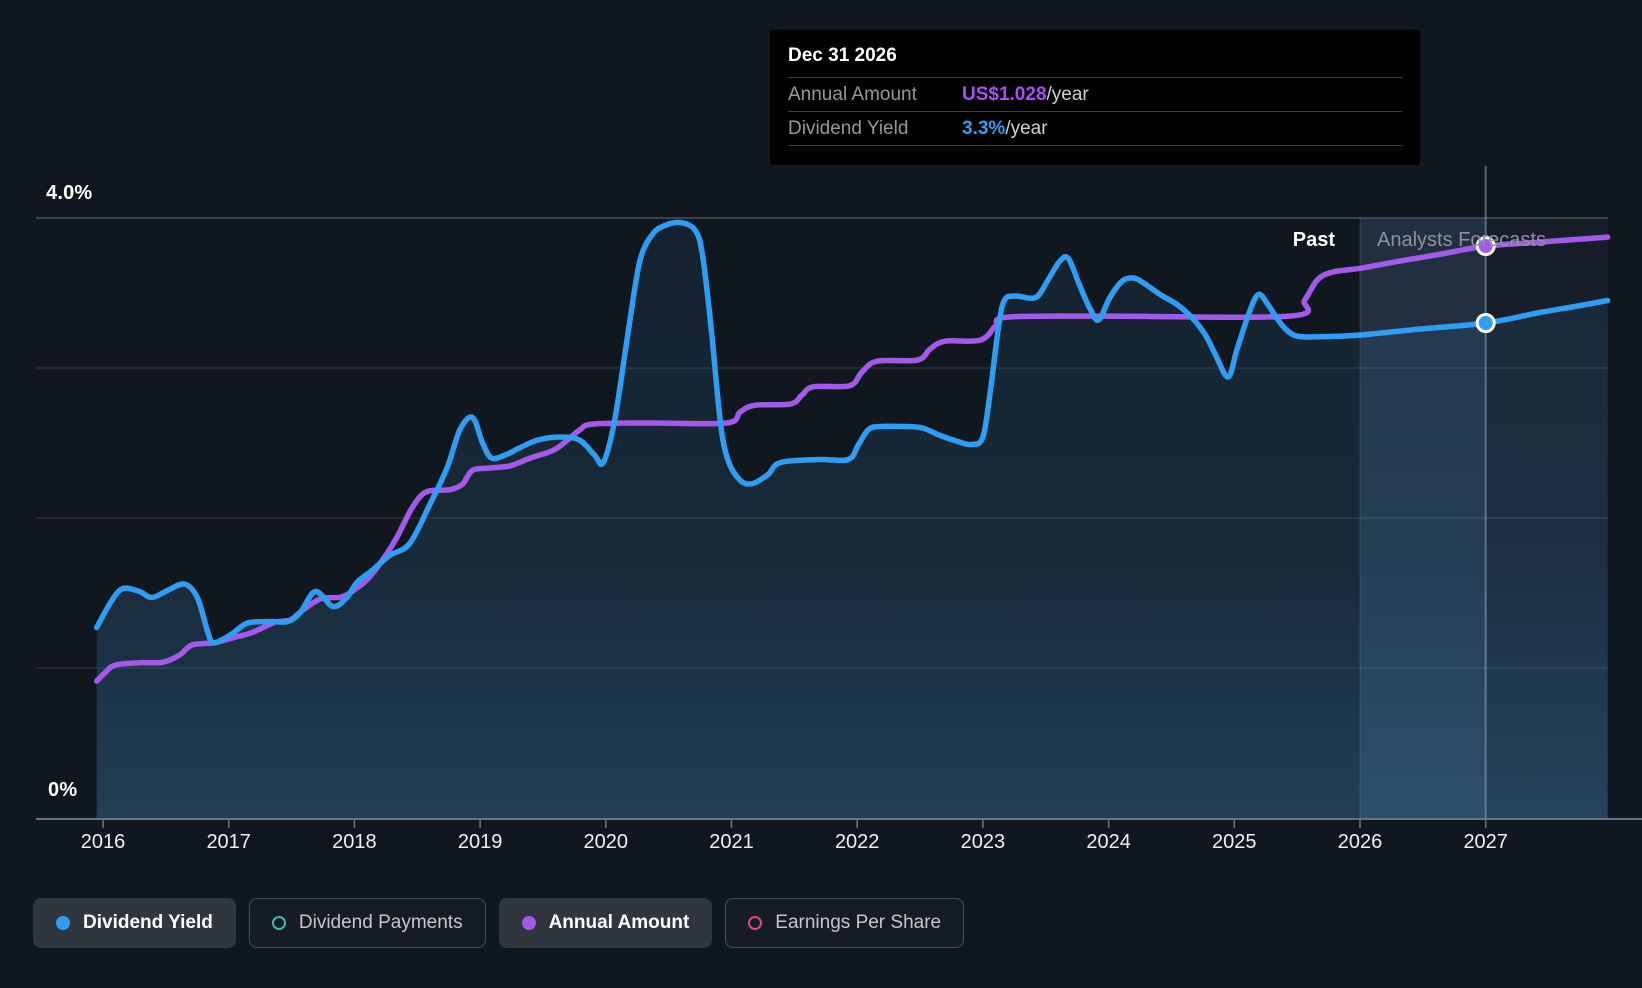  Describe the element at coordinates (1461, 240) in the screenshot. I see `analysts-forecasts-label: Analysts Forecasts` at that location.